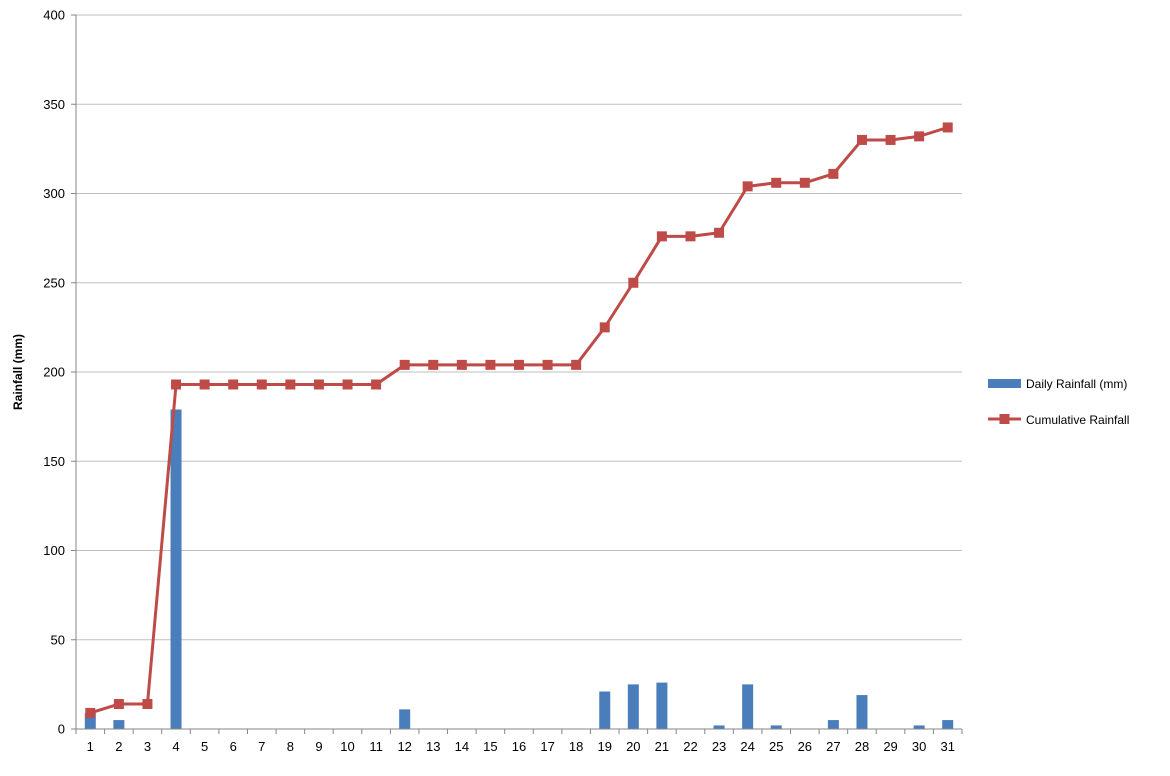  What do you see at coordinates (519, 746) in the screenshot?
I see `x-tick-label: 16` at bounding box center [519, 746].